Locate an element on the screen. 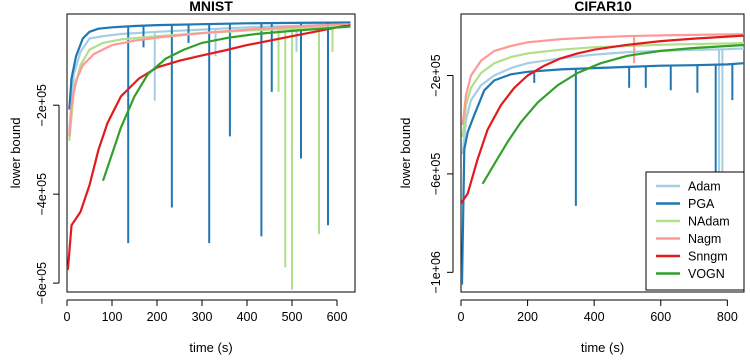  mnist-title: MNIST is located at coordinates (211, 7).